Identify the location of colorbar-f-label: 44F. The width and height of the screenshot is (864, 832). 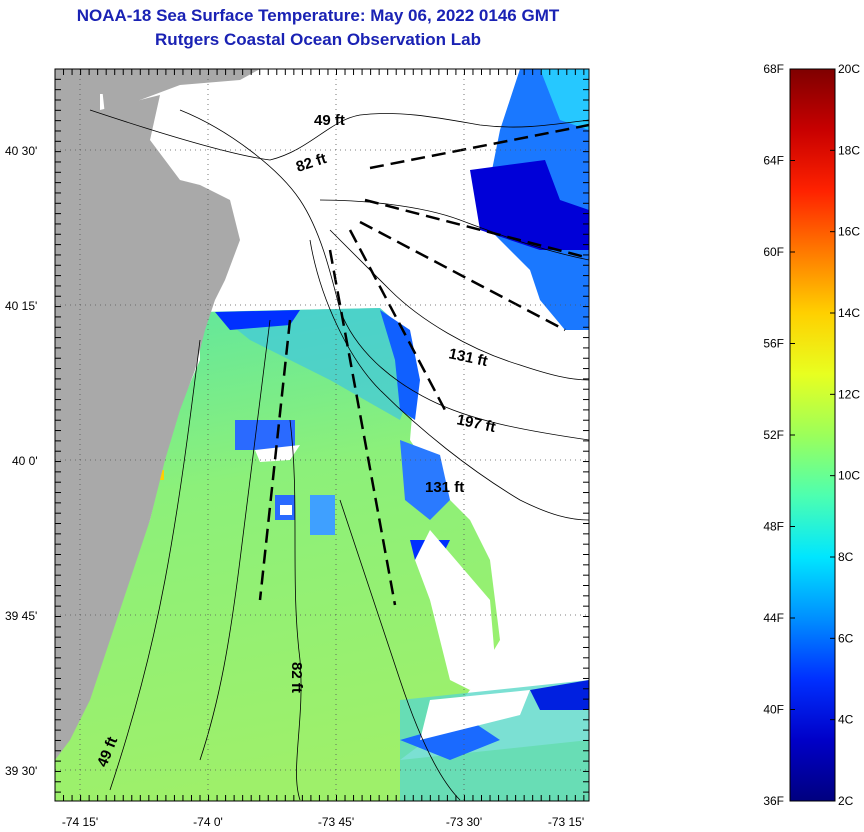
(773, 618).